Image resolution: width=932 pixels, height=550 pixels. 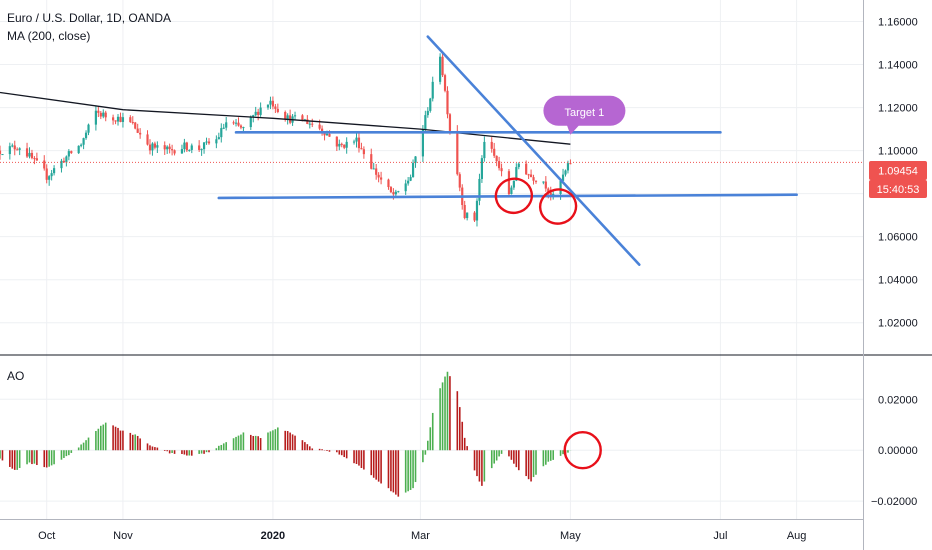 I want to click on time-tick-label: Mar, so click(x=420, y=536).